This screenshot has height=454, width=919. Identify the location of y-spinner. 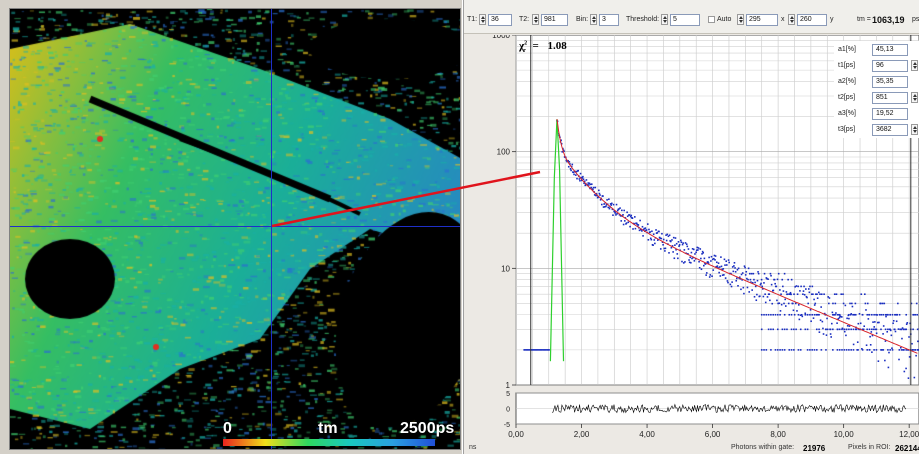
(791, 19).